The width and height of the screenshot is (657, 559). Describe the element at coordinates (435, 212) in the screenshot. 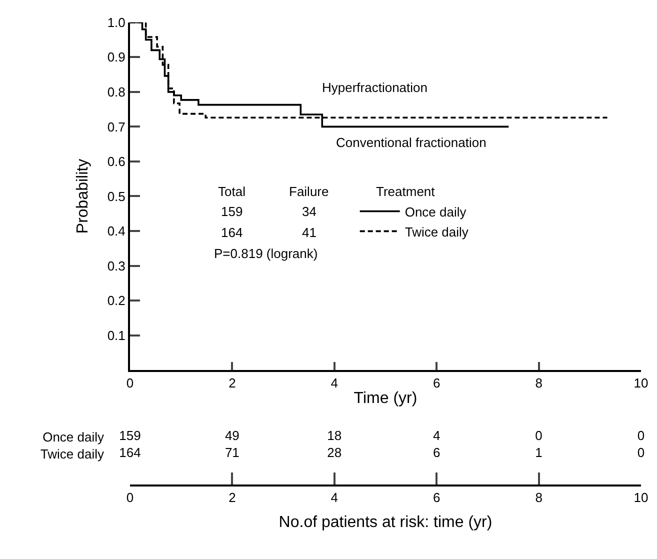

I see `legend-label: Once daily` at that location.